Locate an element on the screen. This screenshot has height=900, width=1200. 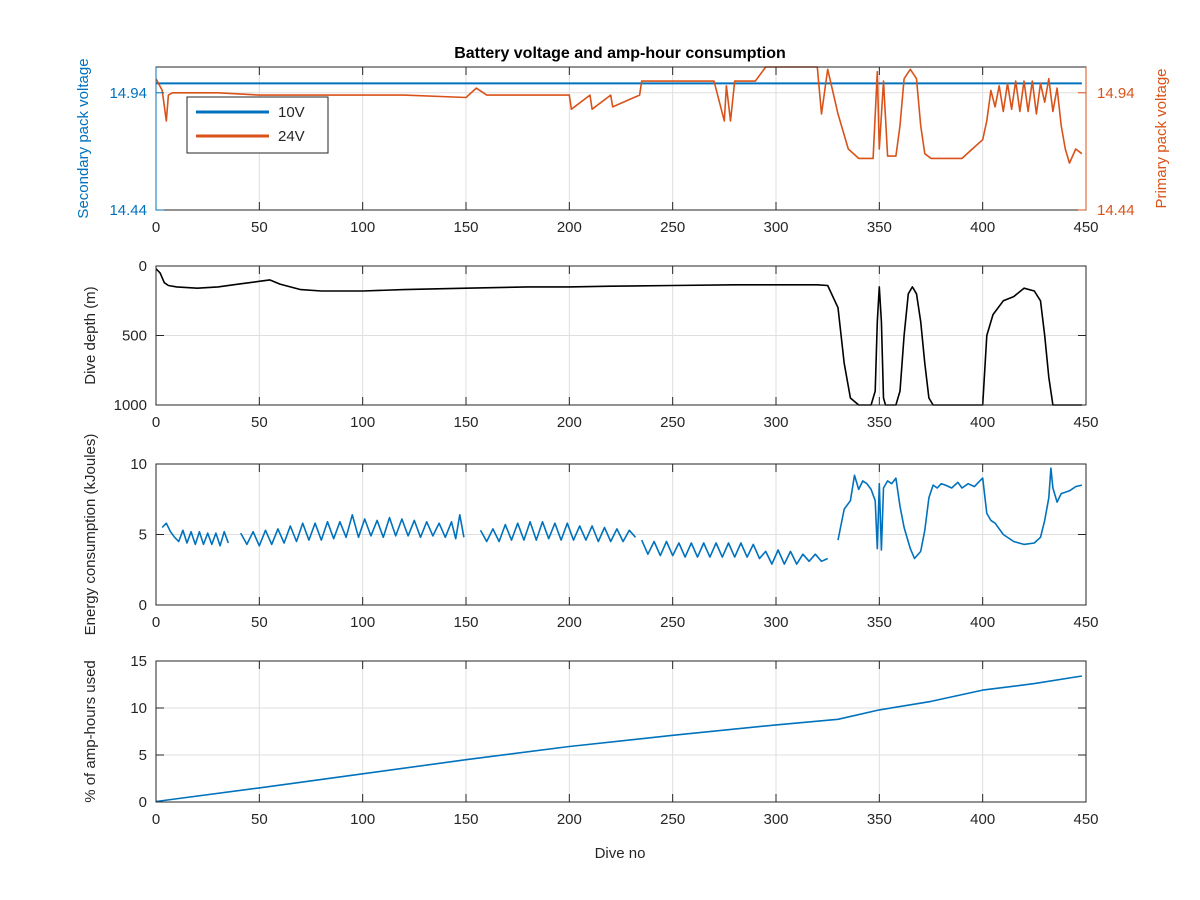
legend-box is located at coordinates (257, 125).